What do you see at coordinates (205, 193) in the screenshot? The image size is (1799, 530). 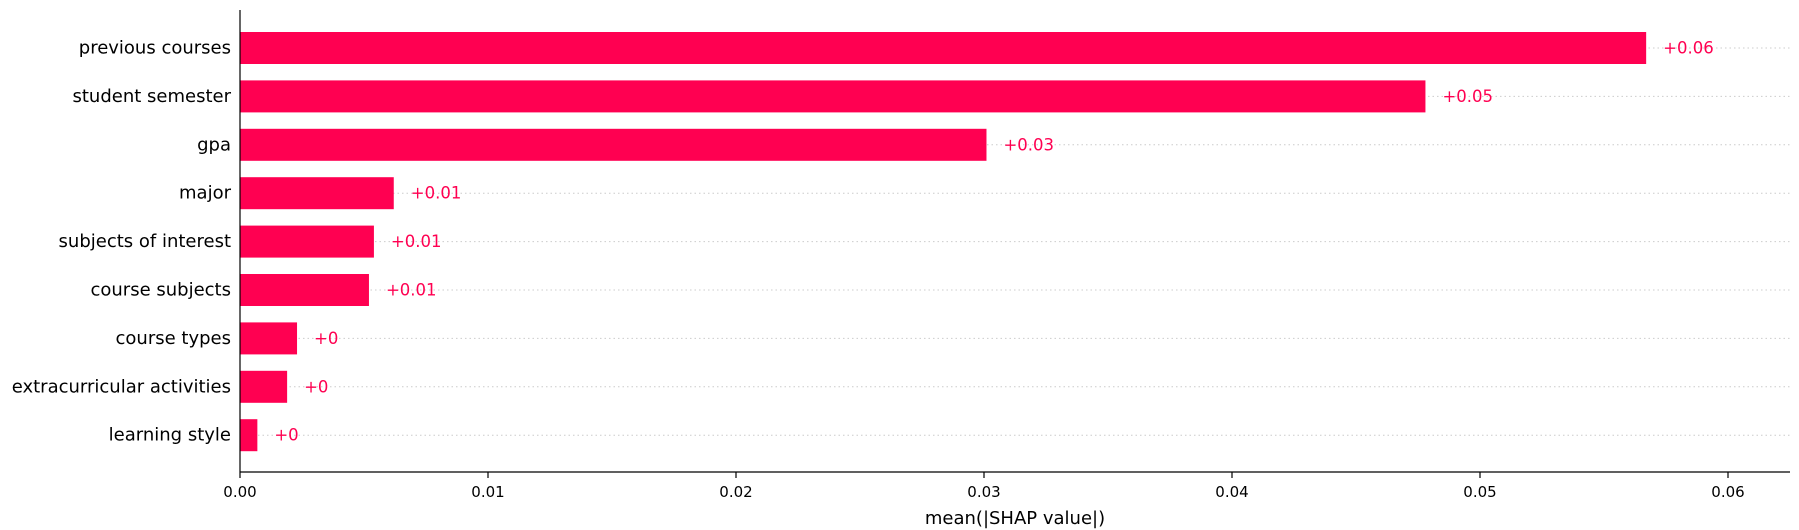 I see `category-label: major` at bounding box center [205, 193].